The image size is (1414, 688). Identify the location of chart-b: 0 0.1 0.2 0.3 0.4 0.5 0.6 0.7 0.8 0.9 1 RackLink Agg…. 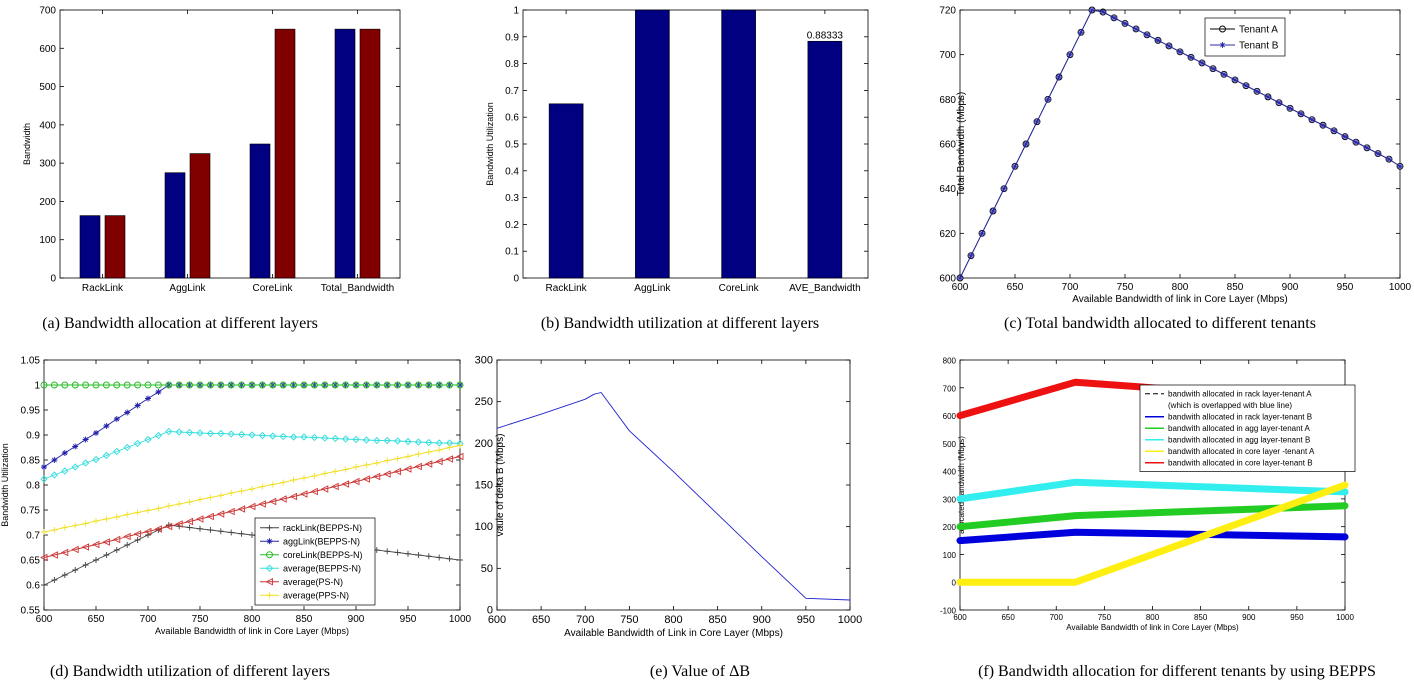
(677, 150).